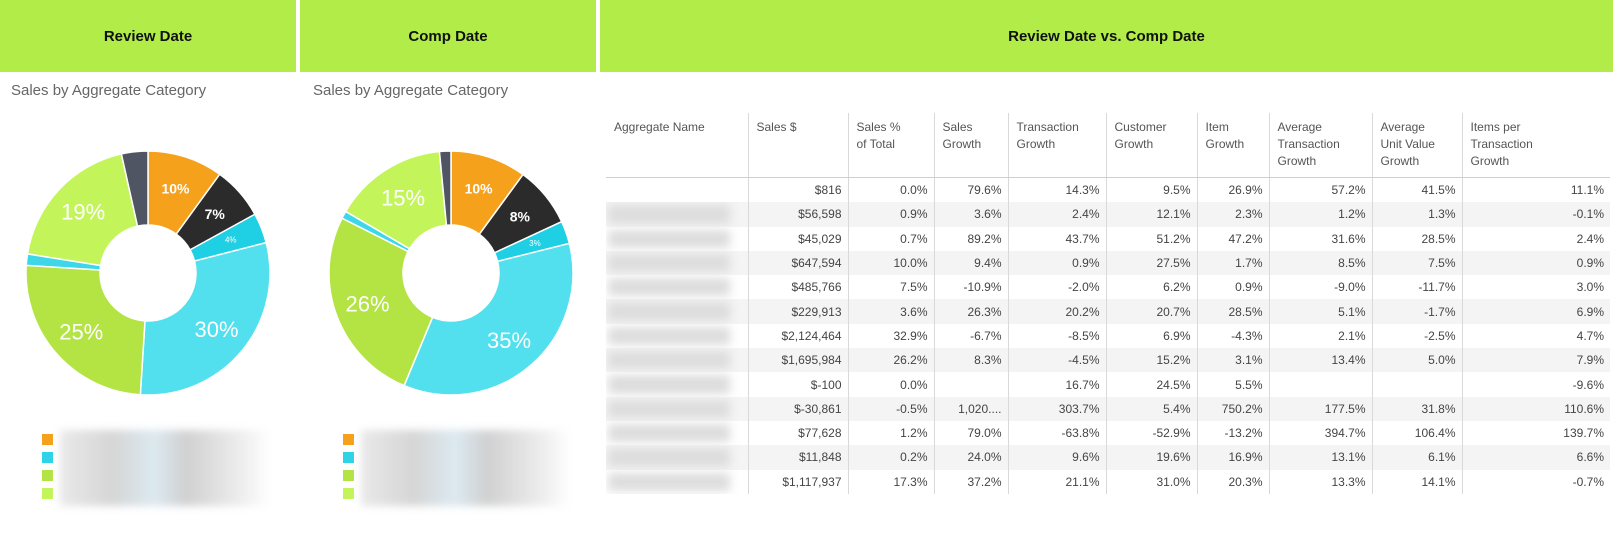 This screenshot has height=540, width=1613. Describe the element at coordinates (970, 263) in the screenshot. I see `table-cell: 9.4%` at that location.